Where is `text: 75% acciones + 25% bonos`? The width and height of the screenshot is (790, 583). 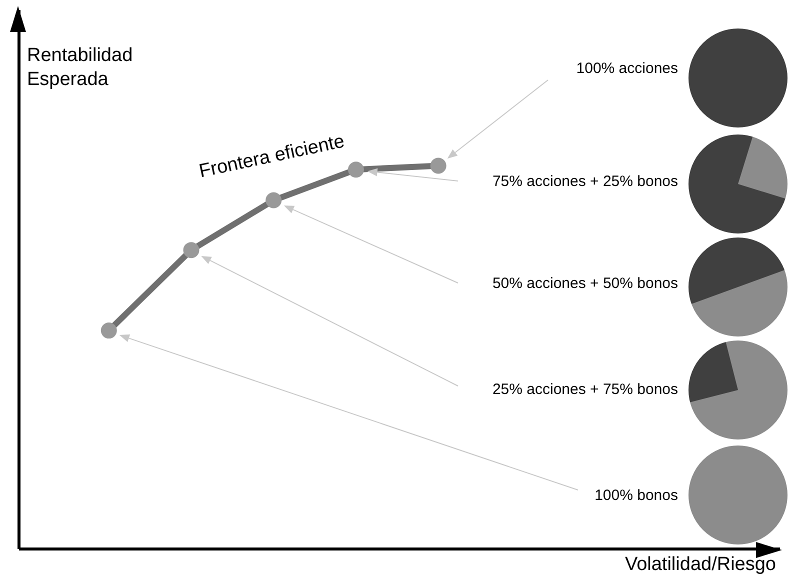 text: 75% acciones + 25% bonos is located at coordinates (585, 181).